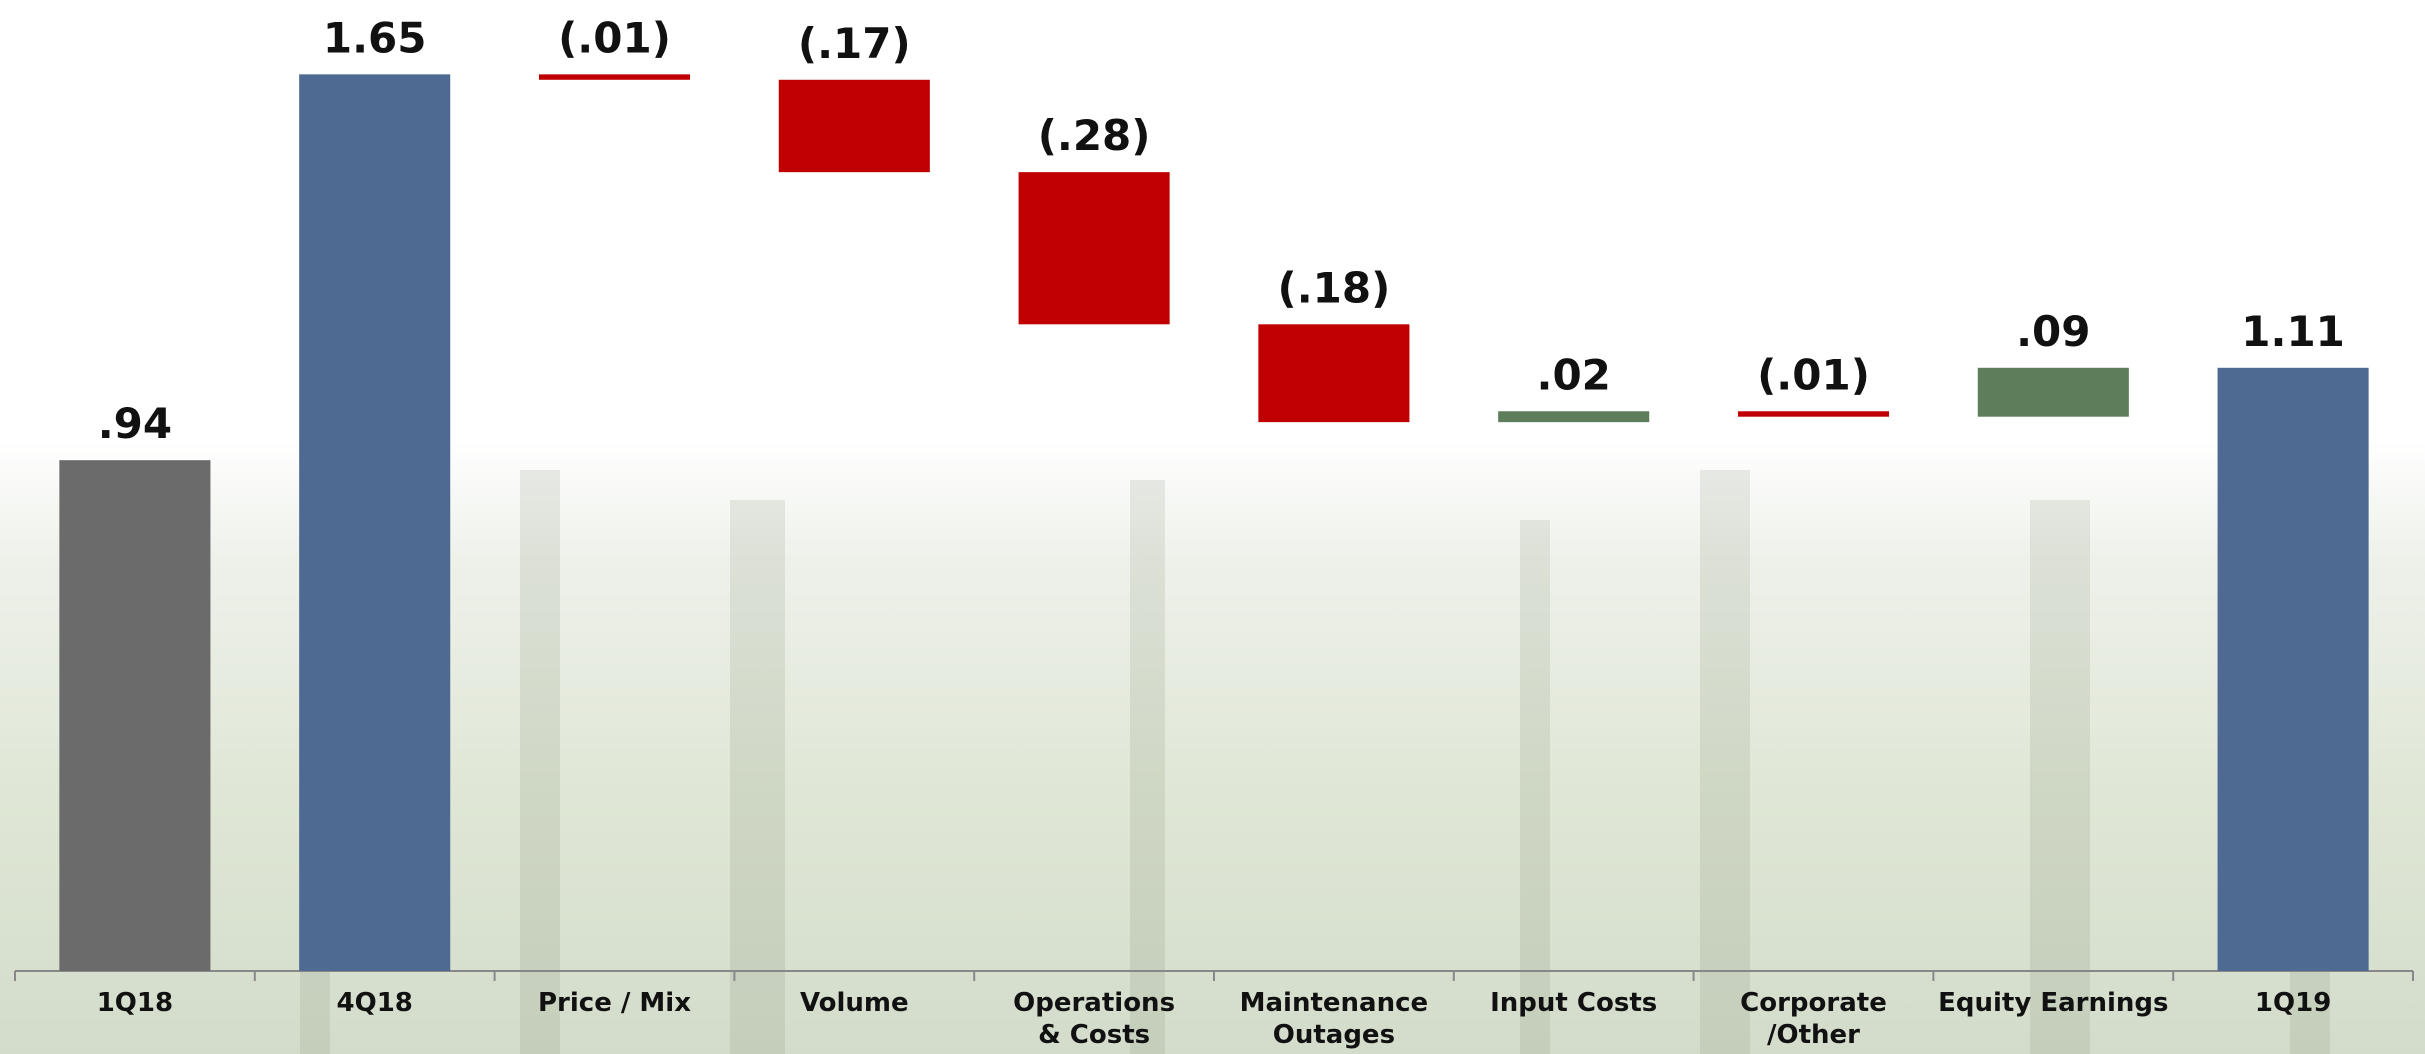 This screenshot has width=2425, height=1054. What do you see at coordinates (854, 43) in the screenshot?
I see `value-label: (.17)` at bounding box center [854, 43].